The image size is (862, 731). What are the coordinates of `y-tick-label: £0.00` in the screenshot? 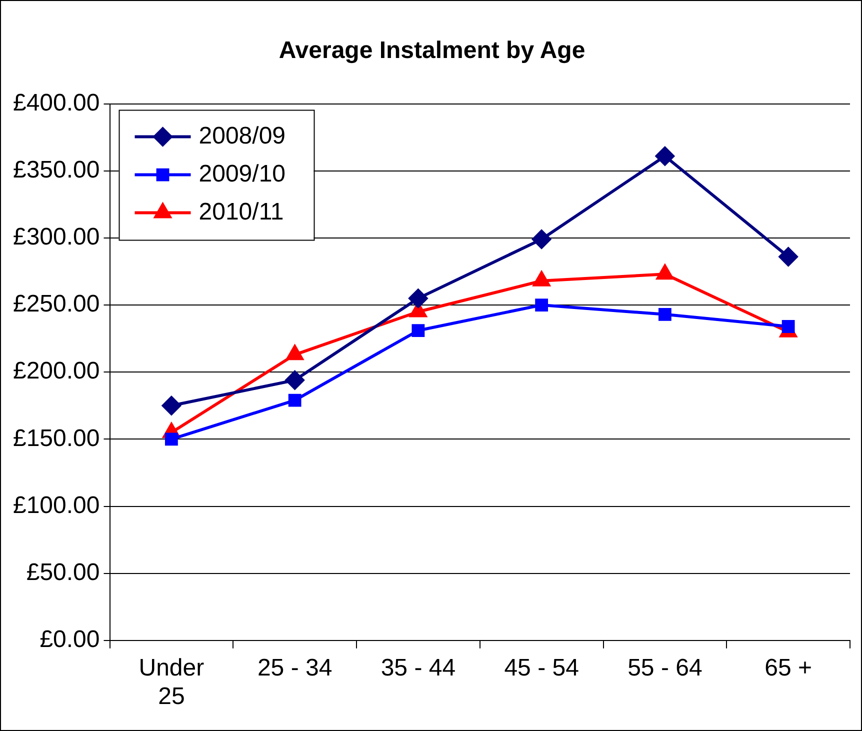 It's located at (70, 640).